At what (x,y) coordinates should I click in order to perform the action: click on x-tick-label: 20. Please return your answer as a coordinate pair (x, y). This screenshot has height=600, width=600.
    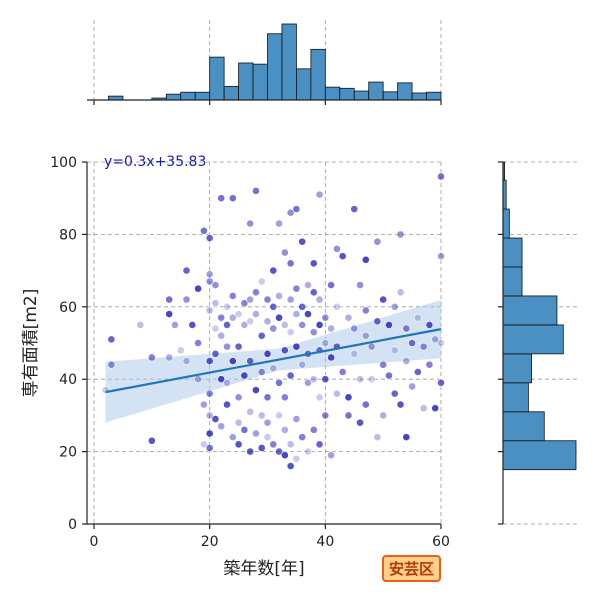
    Looking at the image, I should click on (210, 542).